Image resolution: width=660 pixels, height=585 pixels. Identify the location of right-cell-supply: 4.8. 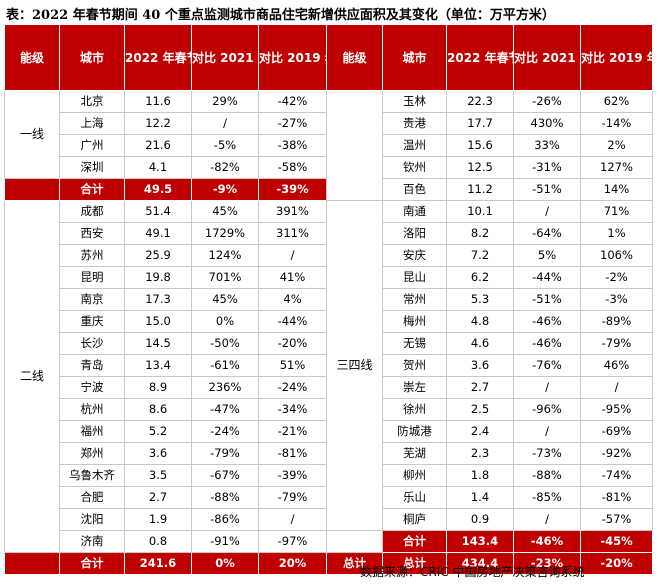
(480, 321).